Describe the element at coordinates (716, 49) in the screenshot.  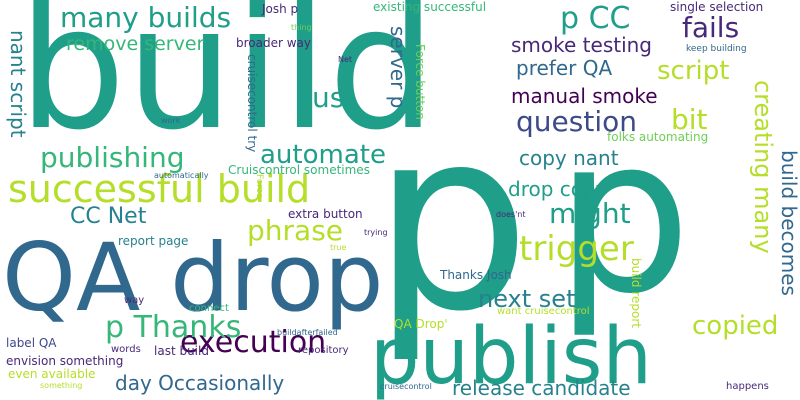
I see `word-keep-building: keep building` at that location.